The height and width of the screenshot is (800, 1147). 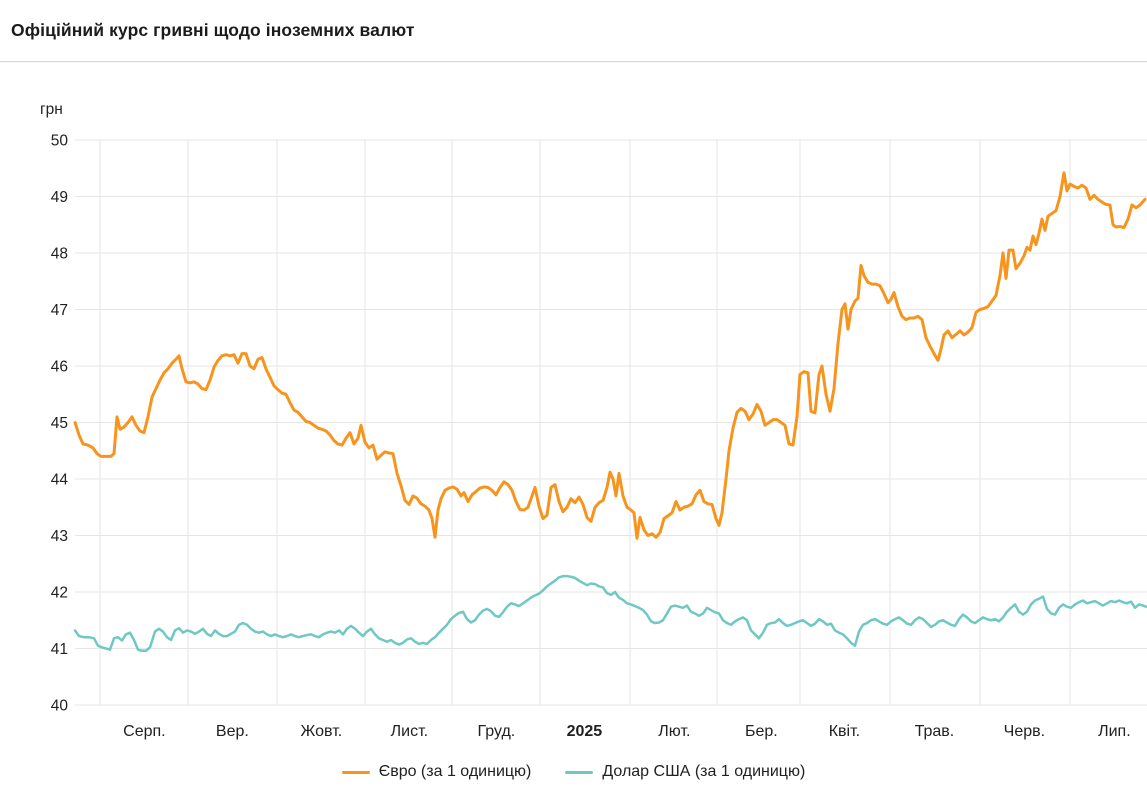 What do you see at coordinates (60, 480) in the screenshot?
I see `y-axis-tick-label: 44` at bounding box center [60, 480].